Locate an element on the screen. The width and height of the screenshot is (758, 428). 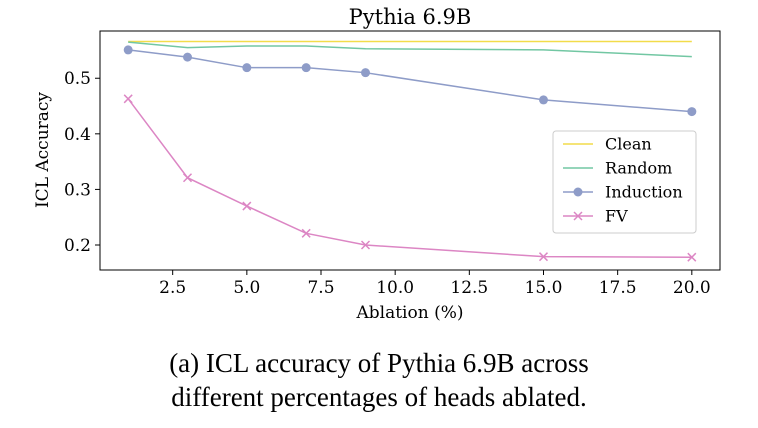
legend-item-random: Random is located at coordinates (617, 168).